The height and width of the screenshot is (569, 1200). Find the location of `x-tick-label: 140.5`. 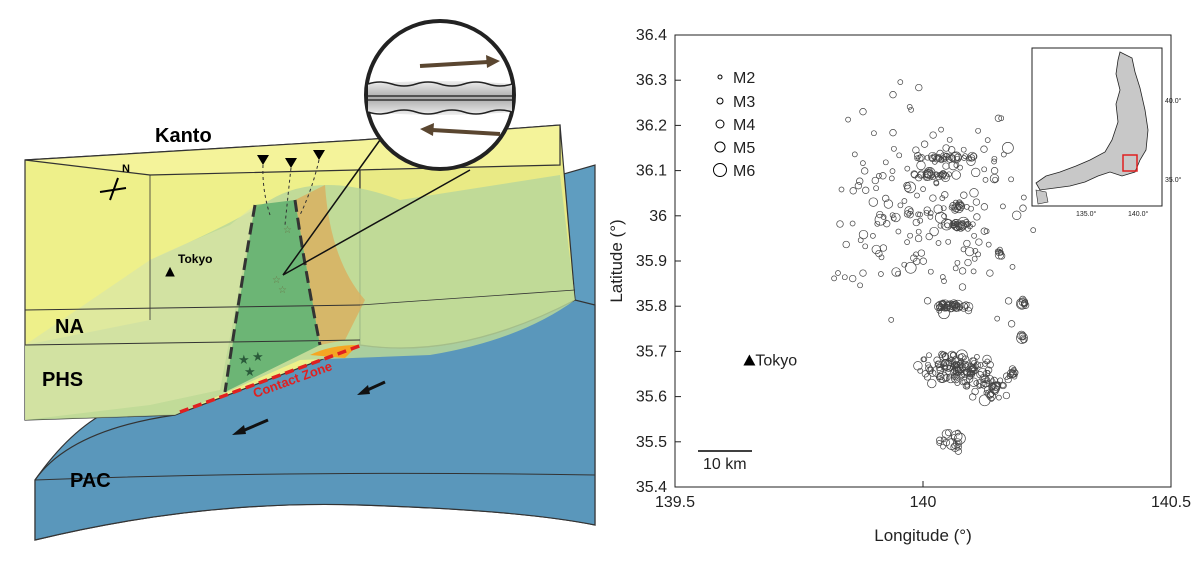

x-tick-label: 140.5 is located at coordinates (1171, 502).